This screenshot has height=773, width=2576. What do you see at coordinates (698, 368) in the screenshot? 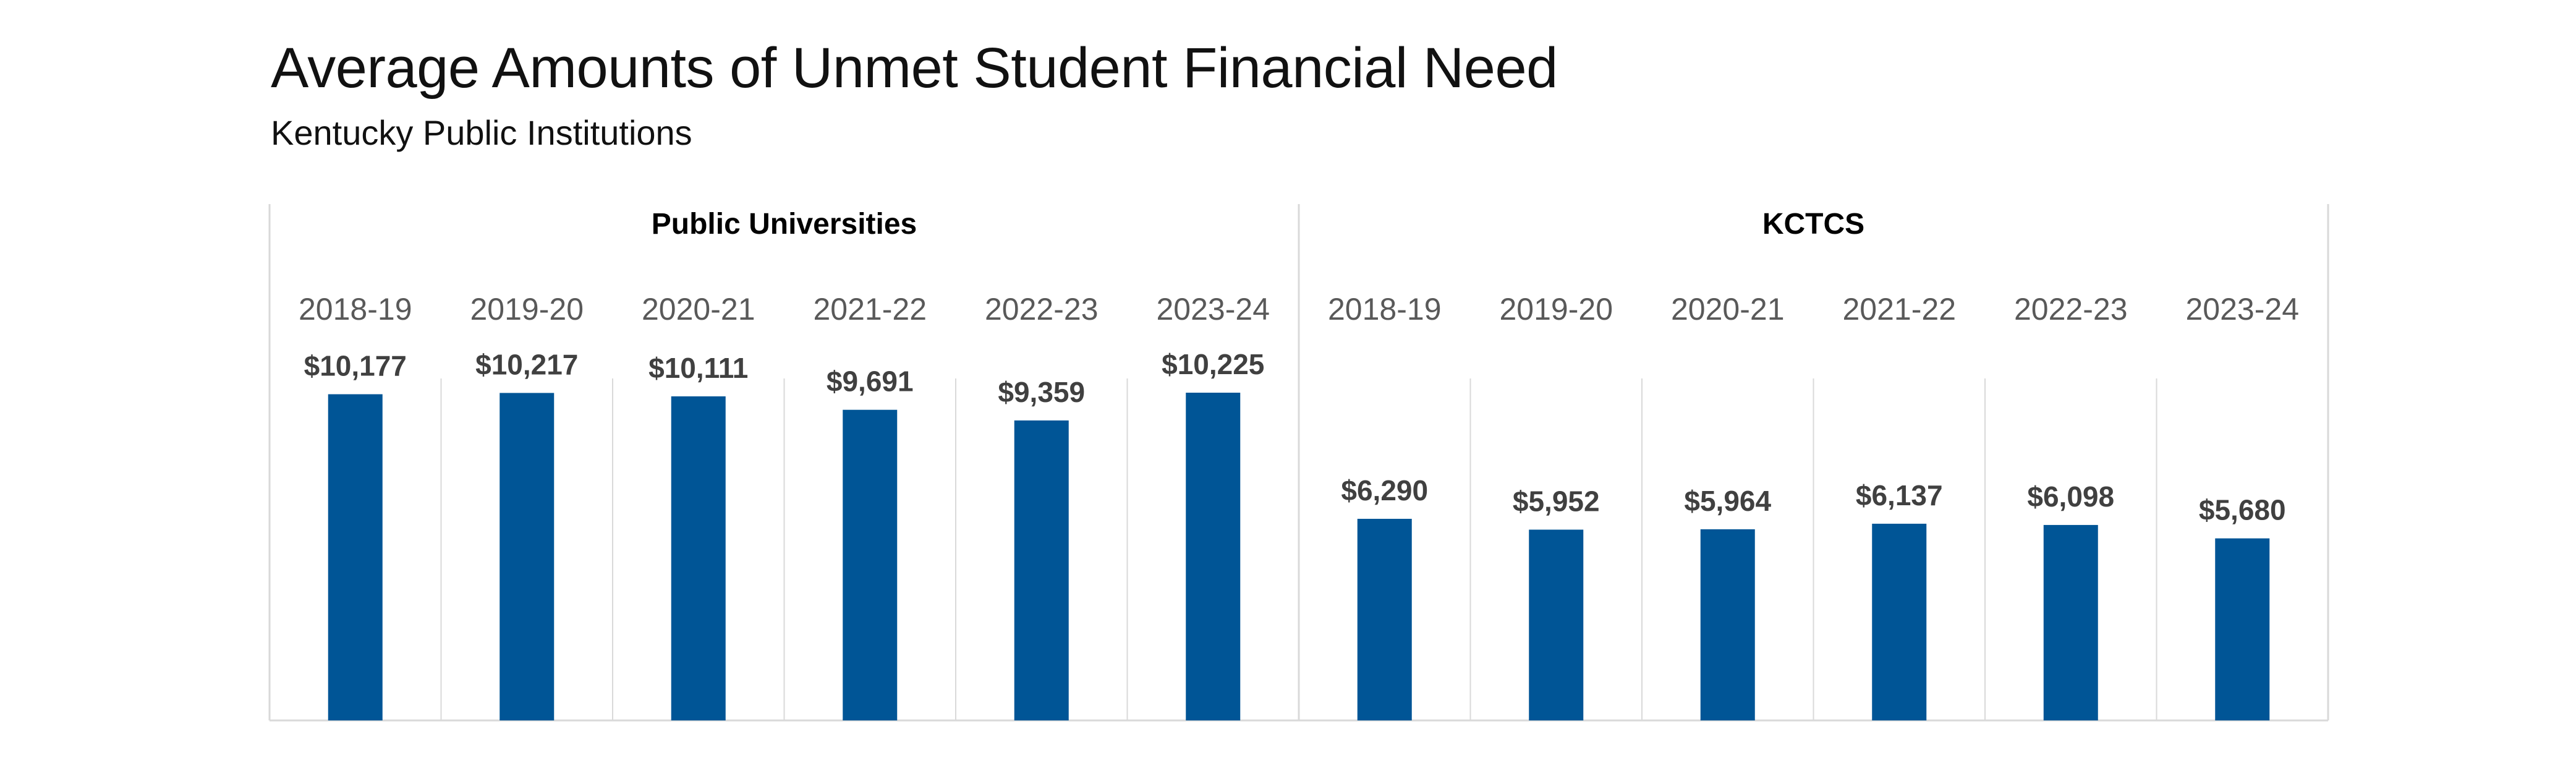
I see `data-label: $10,111` at bounding box center [698, 368].